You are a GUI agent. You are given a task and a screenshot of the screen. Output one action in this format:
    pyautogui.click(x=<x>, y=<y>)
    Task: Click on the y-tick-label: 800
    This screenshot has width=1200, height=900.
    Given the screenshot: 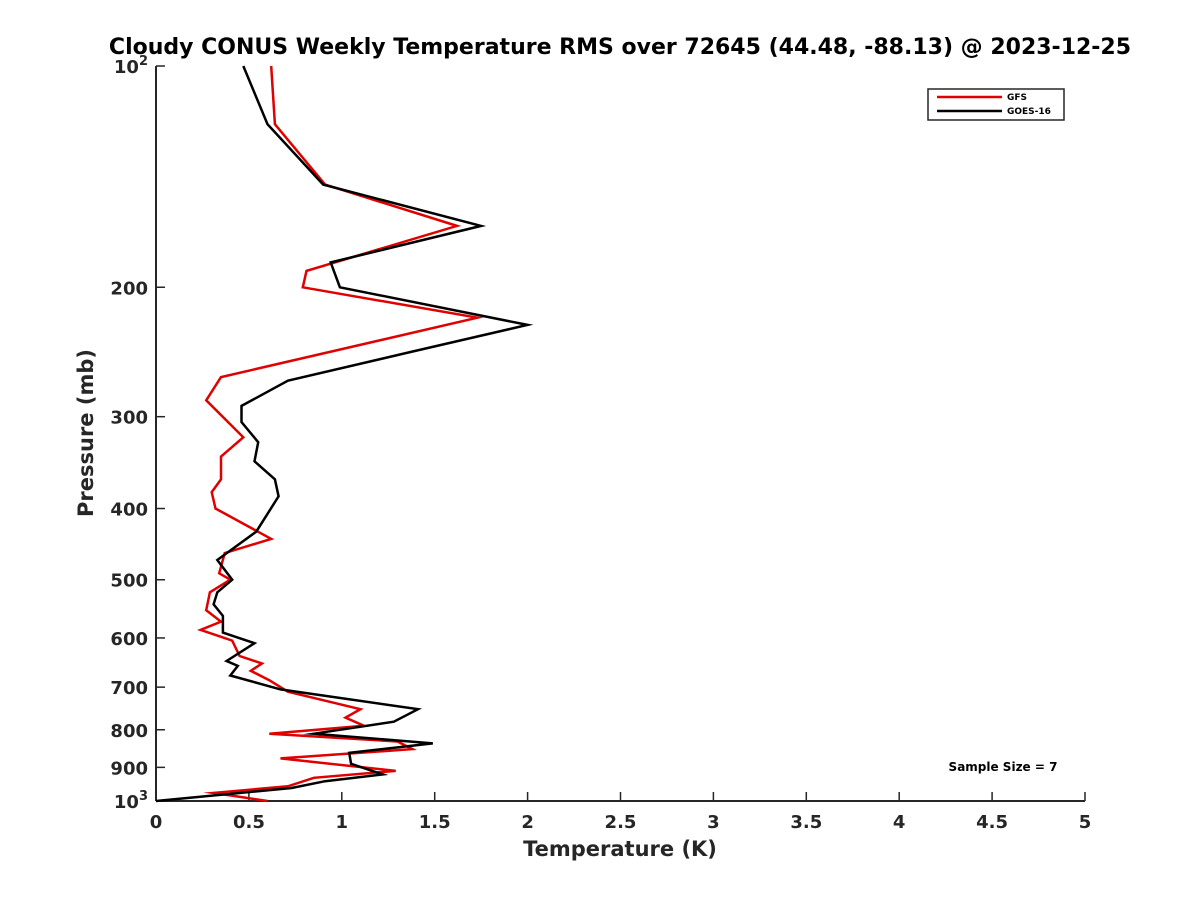 What is the action you would take?
    pyautogui.click(x=129, y=731)
    